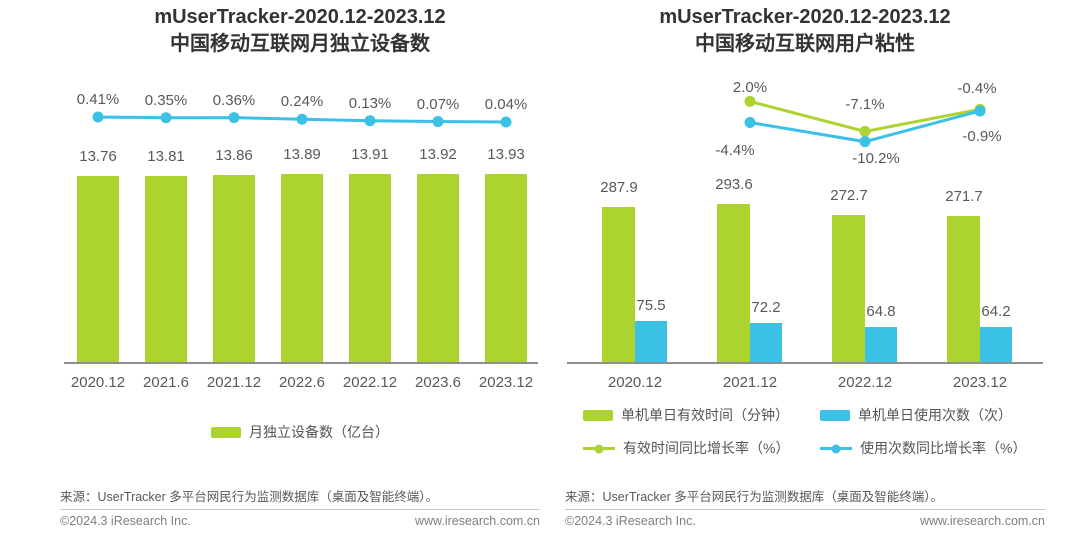 The width and height of the screenshot is (1080, 535). I want to click on line-value-label: 0.36%, so click(234, 100).